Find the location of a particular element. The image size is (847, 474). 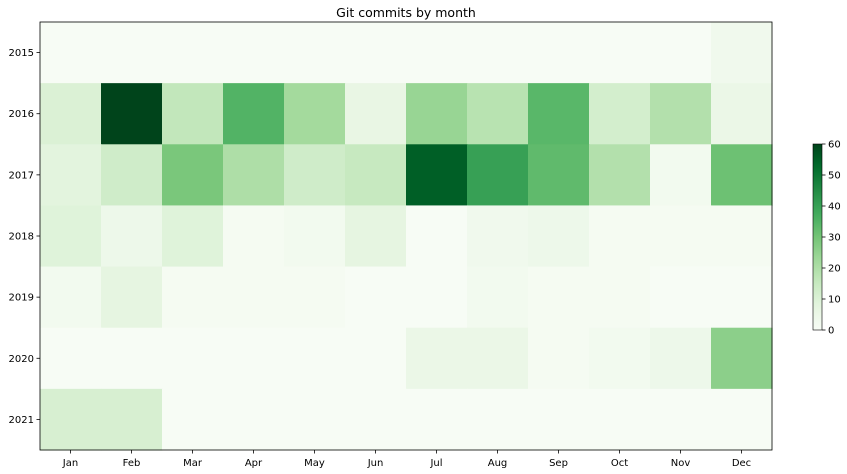

heatmap-cell-2015-dec is located at coordinates (742, 53).